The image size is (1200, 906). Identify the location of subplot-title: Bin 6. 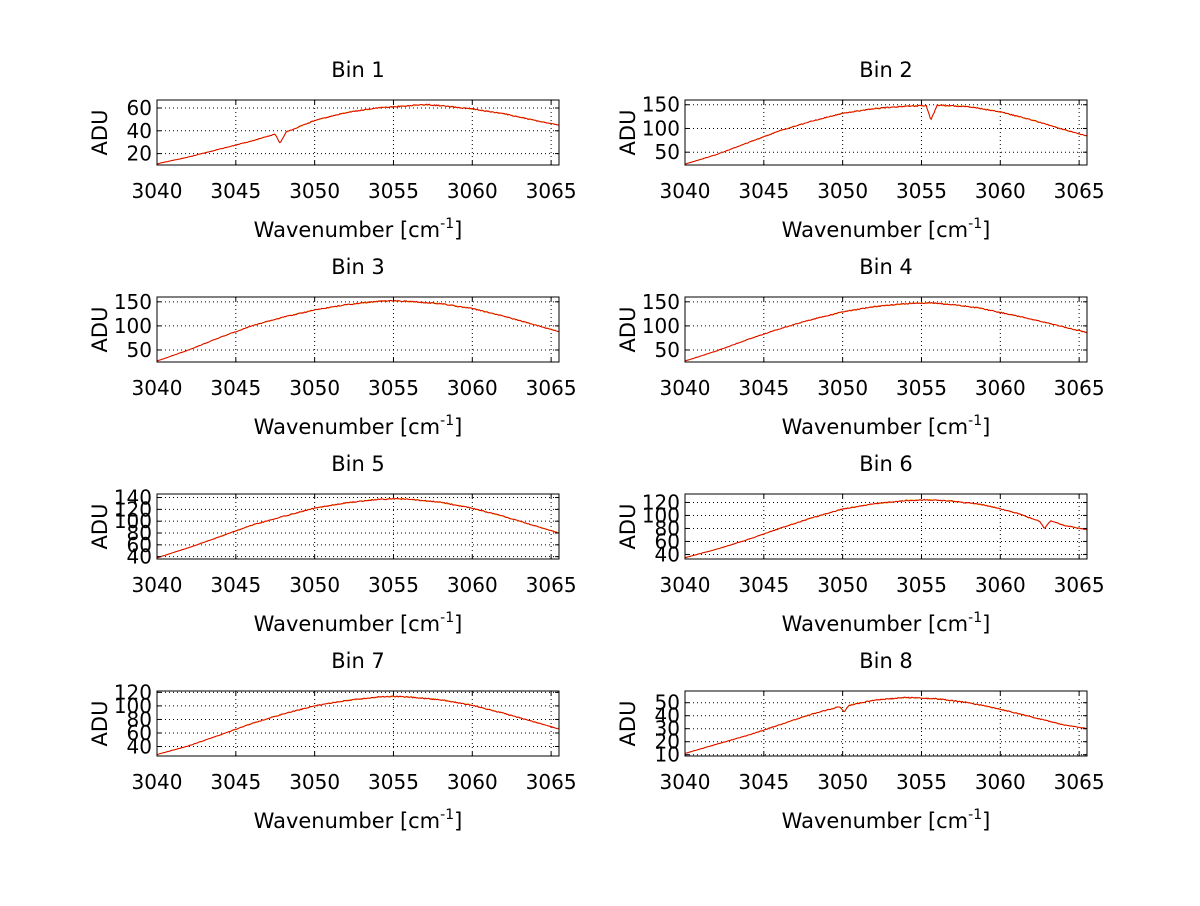
(886, 464).